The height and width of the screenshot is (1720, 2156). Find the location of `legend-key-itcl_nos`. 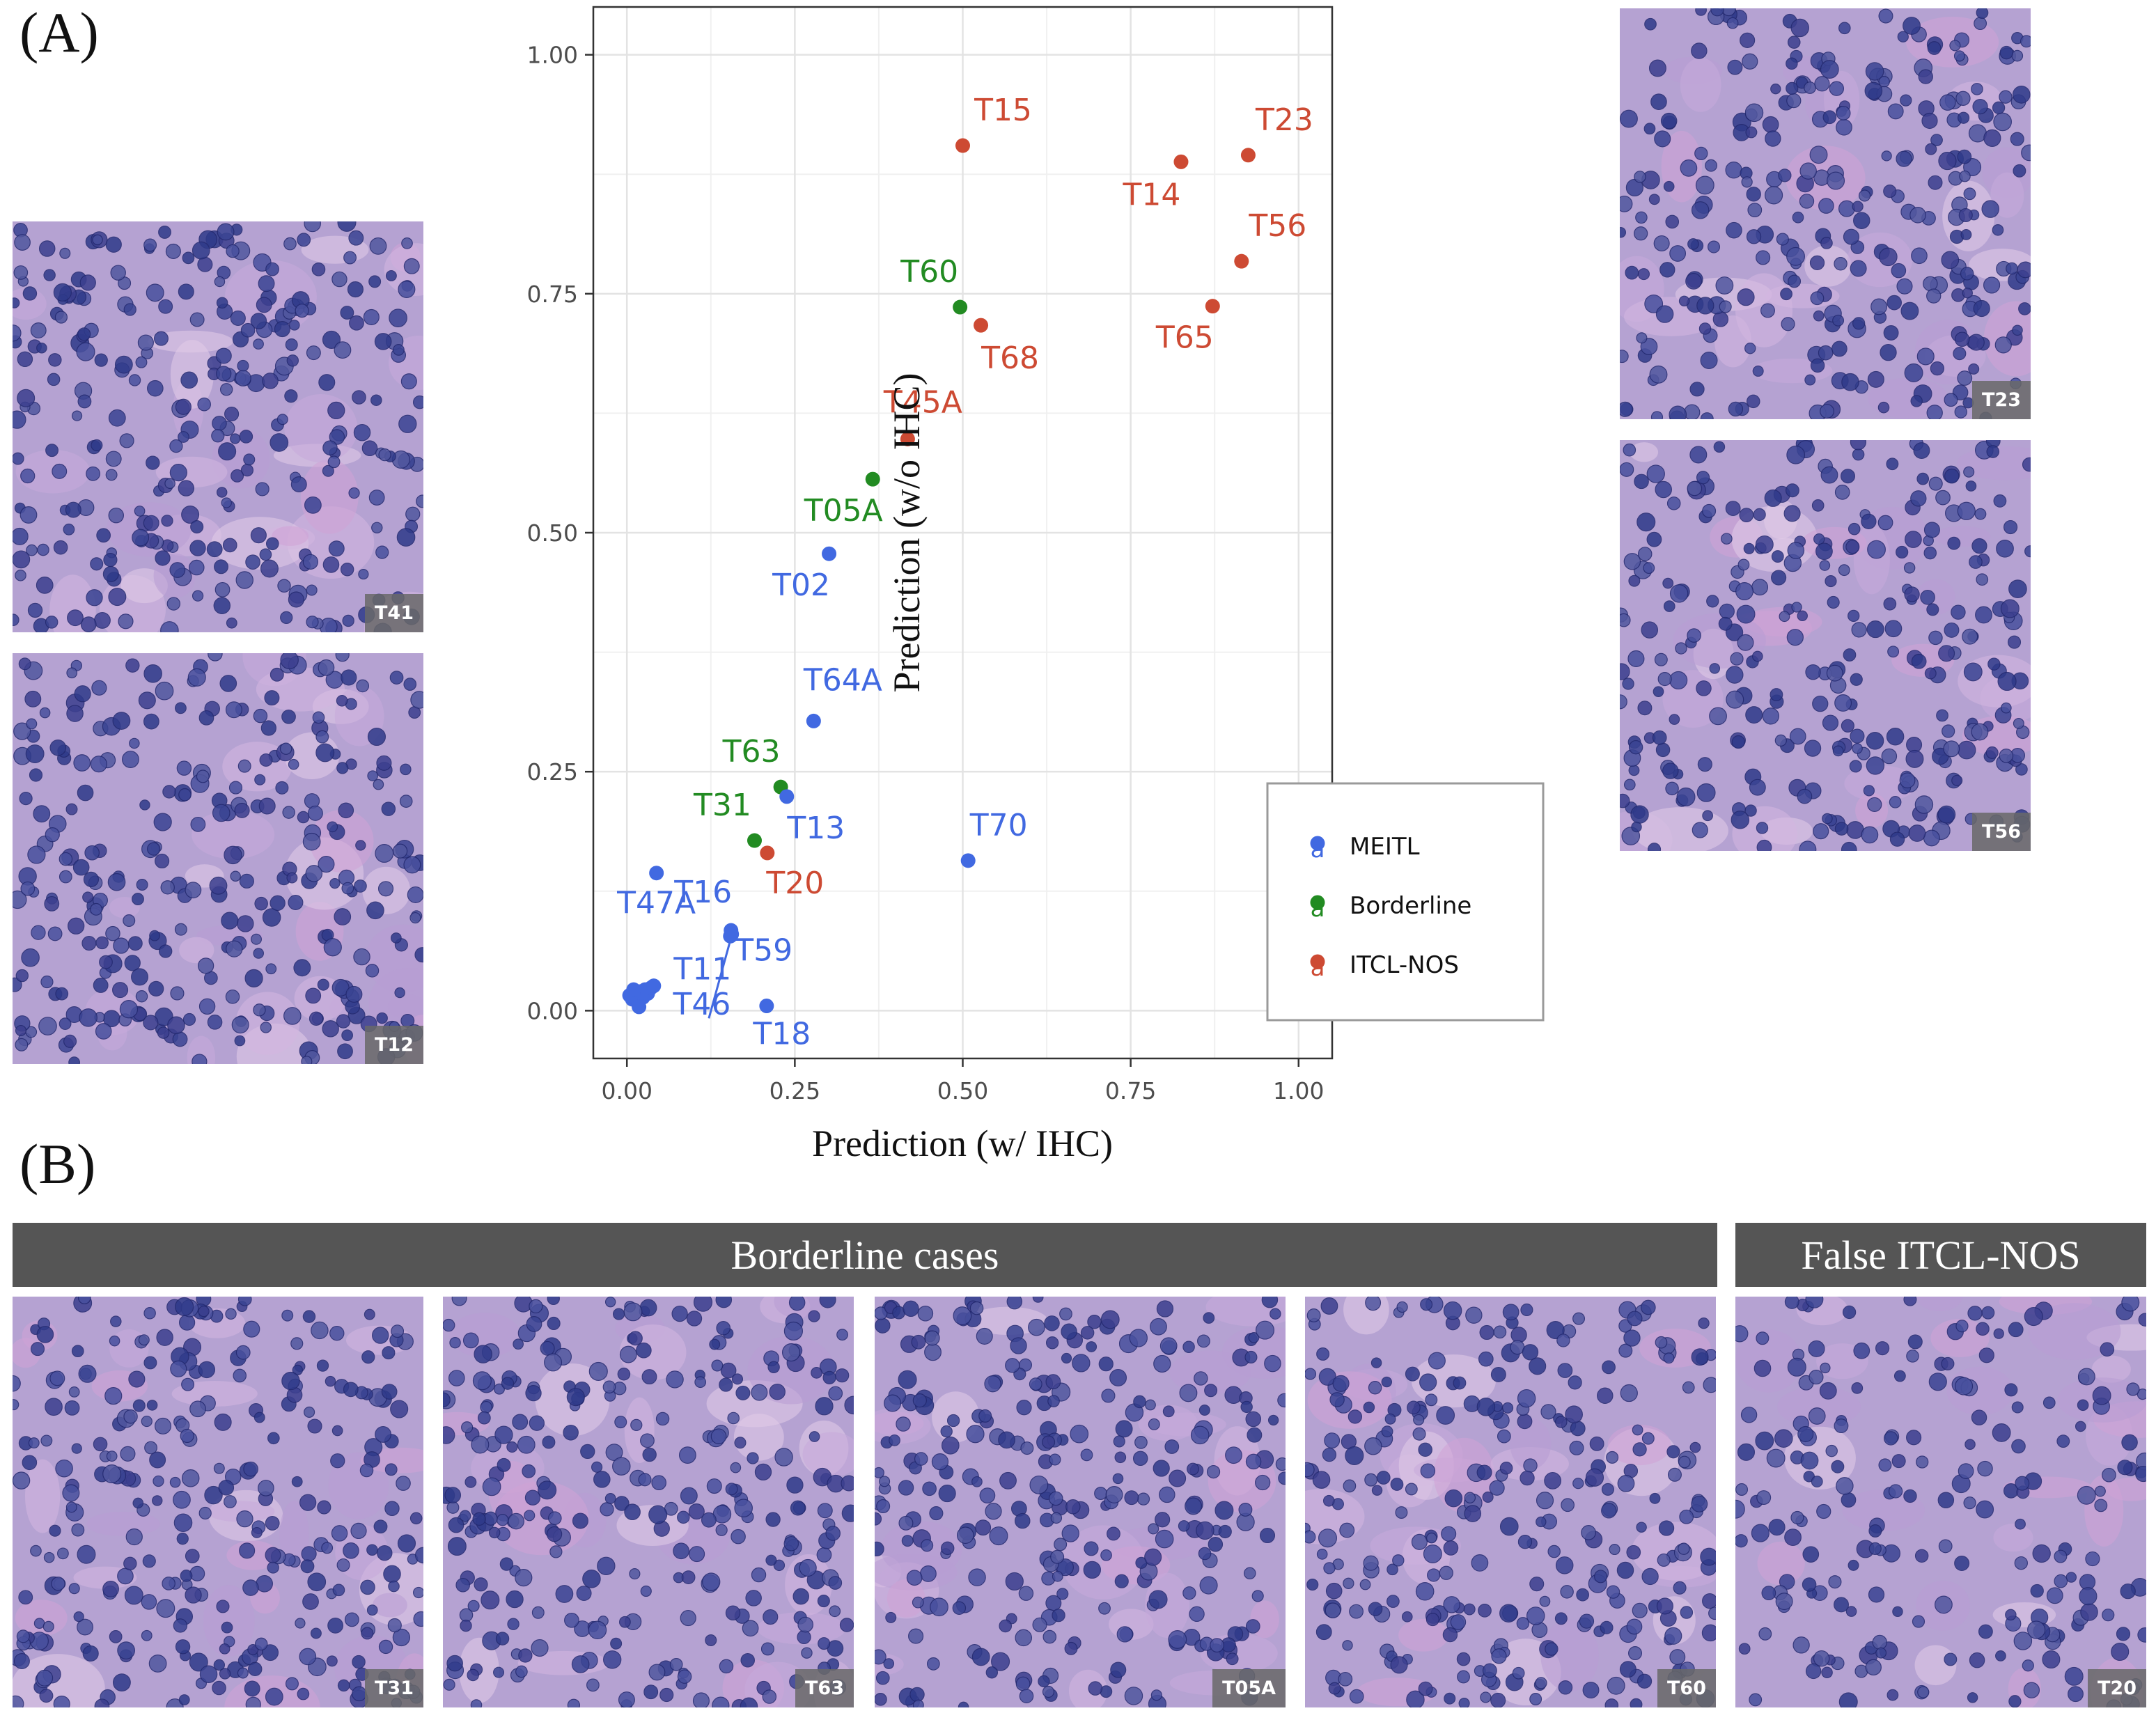

legend-key-itcl_nos is located at coordinates (1317, 961).